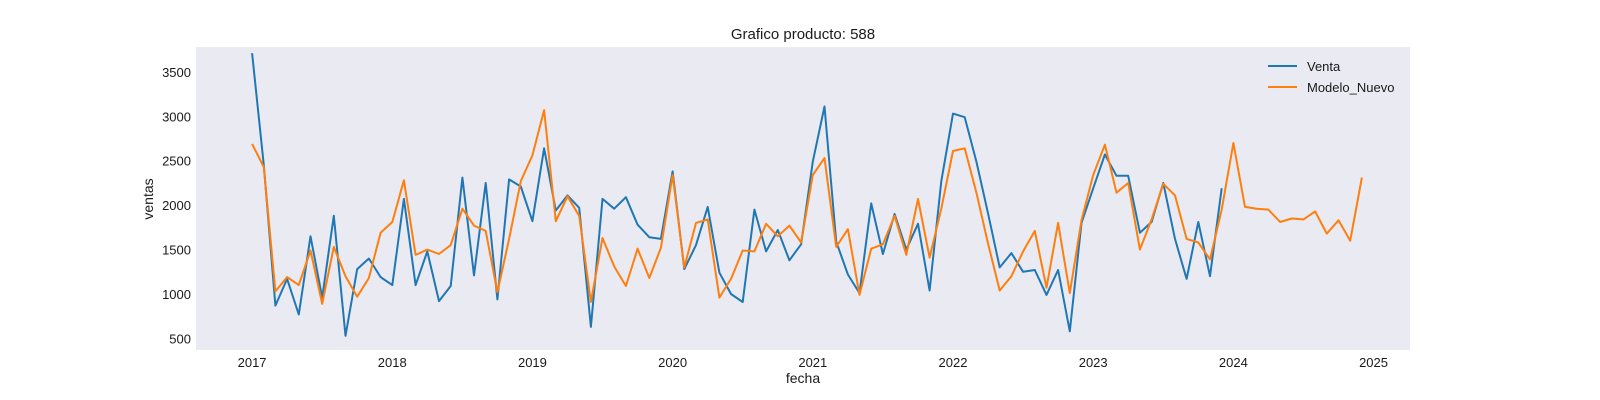 The height and width of the screenshot is (400, 1600). Describe the element at coordinates (1373, 362) in the screenshot. I see `x-tick-label: 2025` at that location.